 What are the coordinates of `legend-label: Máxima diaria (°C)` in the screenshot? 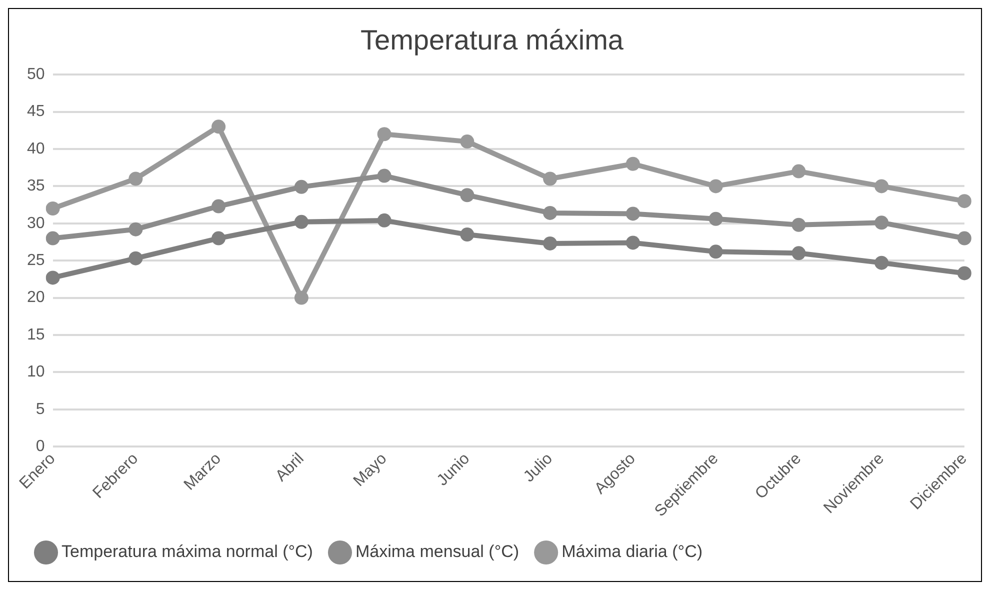 It's located at (632, 552).